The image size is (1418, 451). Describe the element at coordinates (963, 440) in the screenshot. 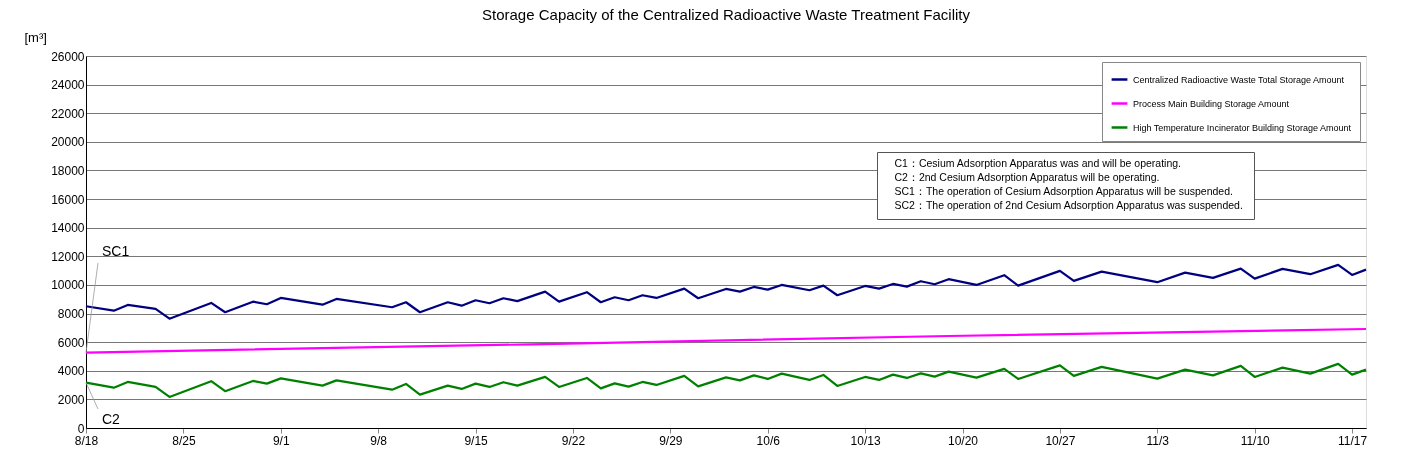

I see `x-tick-label: 10/20` at that location.